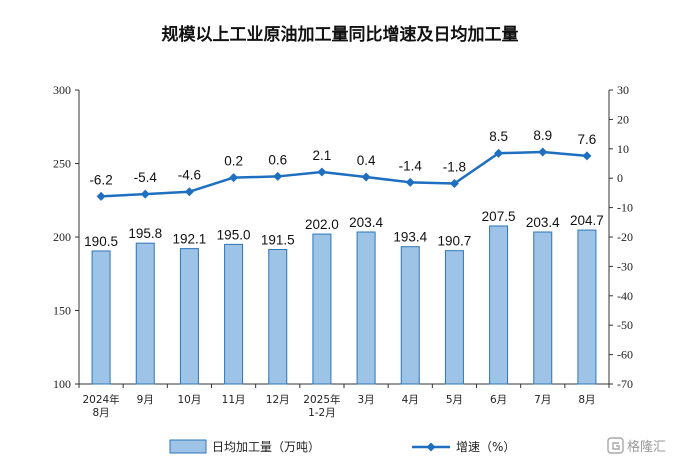 This screenshot has height=468, width=681. What do you see at coordinates (190, 239) in the screenshot?
I see `bar-value-label: 192.1` at bounding box center [190, 239].